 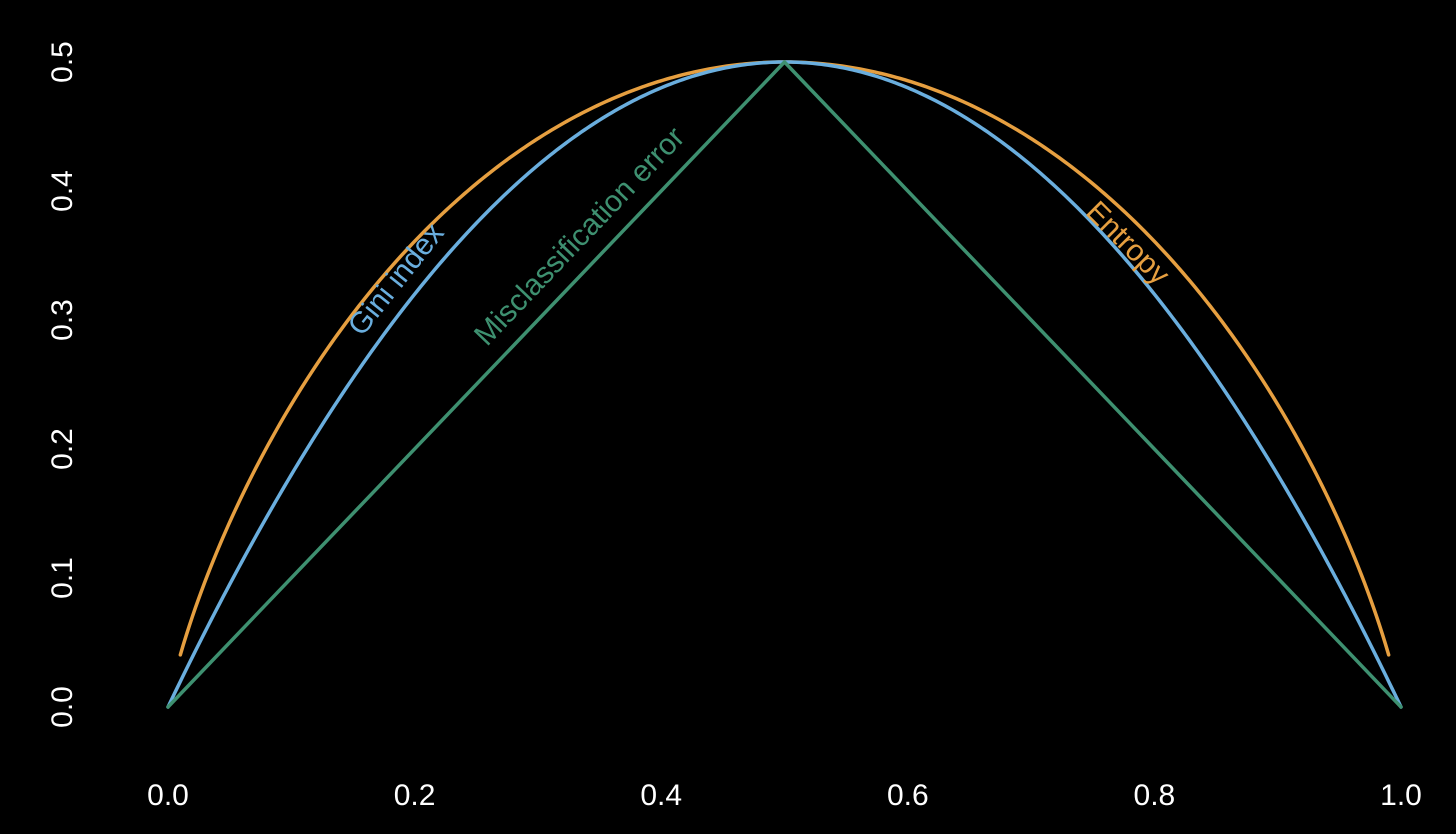 I want to click on x-tick-label: 0.6, so click(x=908, y=795).